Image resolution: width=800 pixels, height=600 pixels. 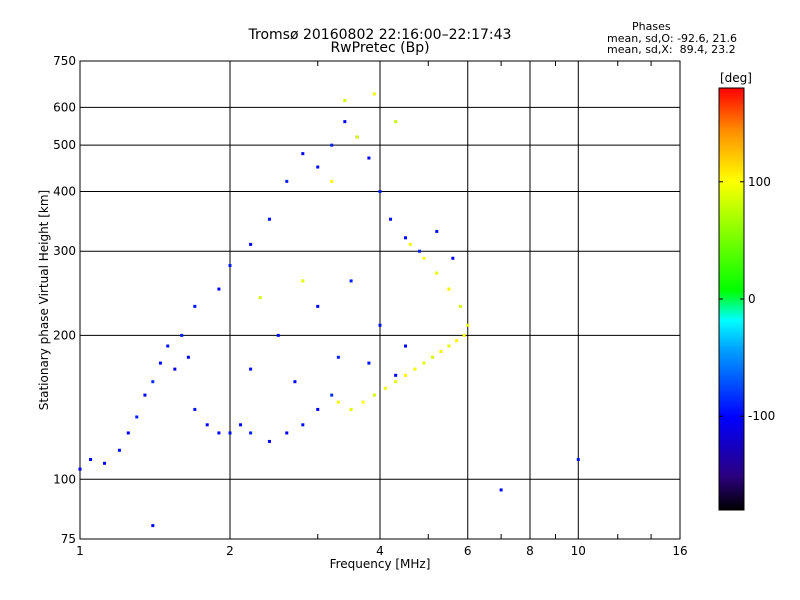 I want to click on y-tick-label: 600, so click(x=64, y=107).